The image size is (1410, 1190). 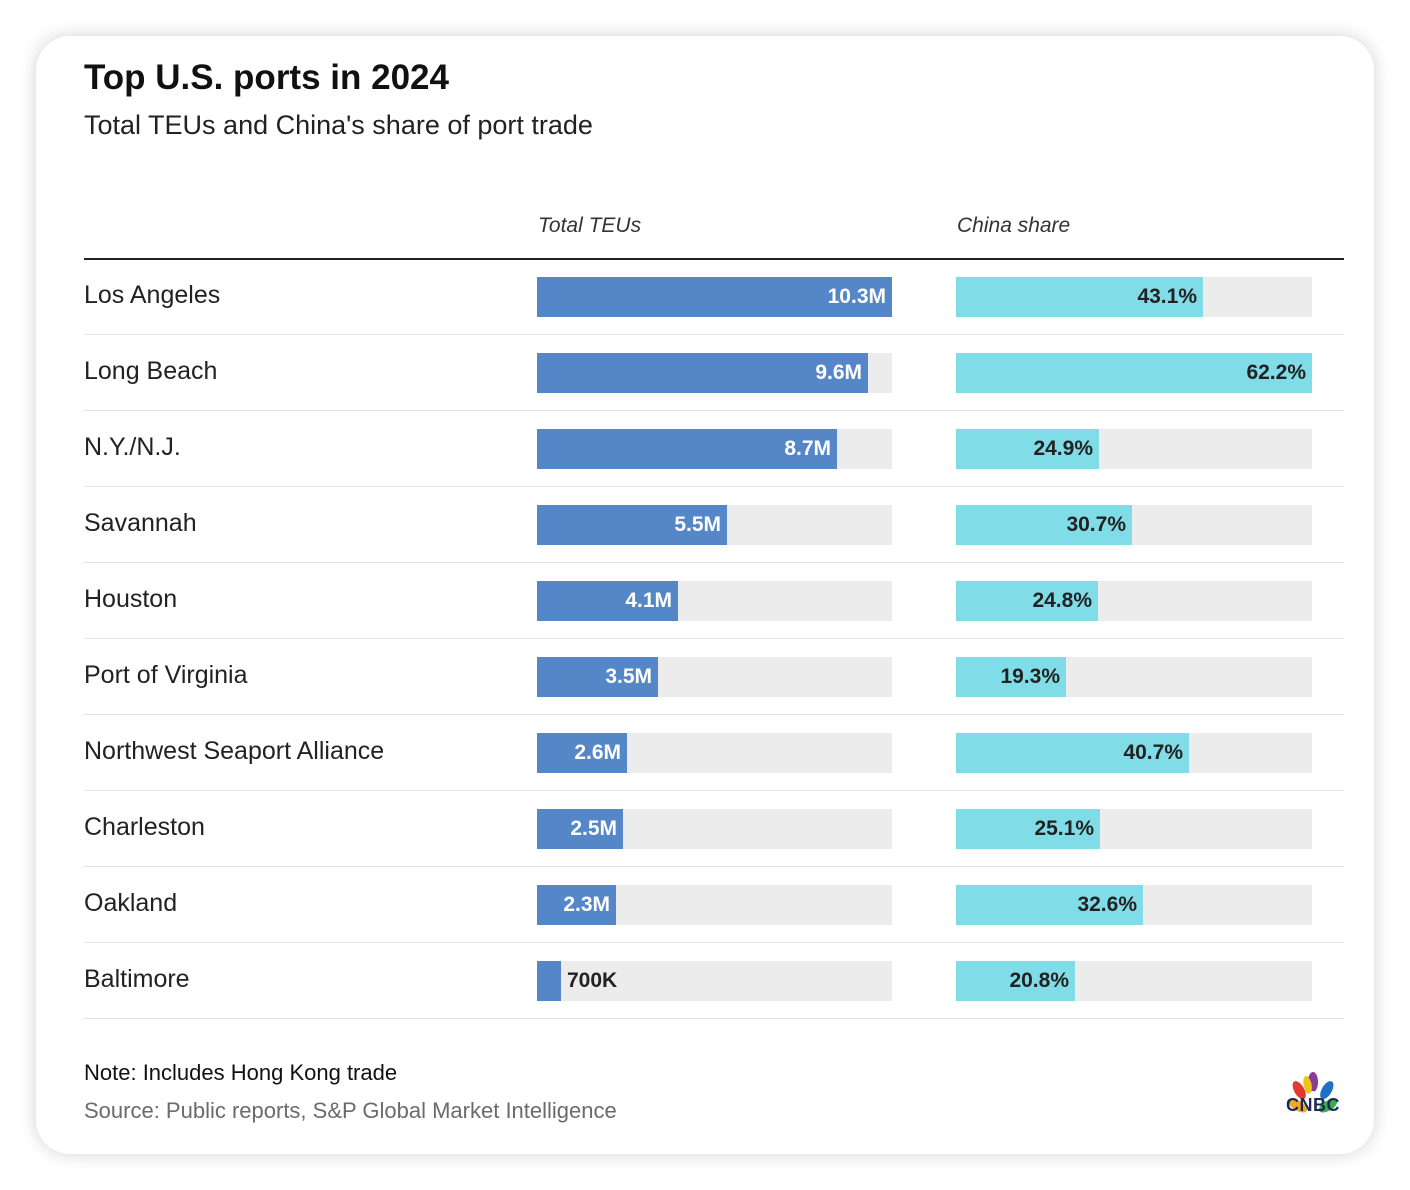 I want to click on header-divider, so click(x=714, y=259).